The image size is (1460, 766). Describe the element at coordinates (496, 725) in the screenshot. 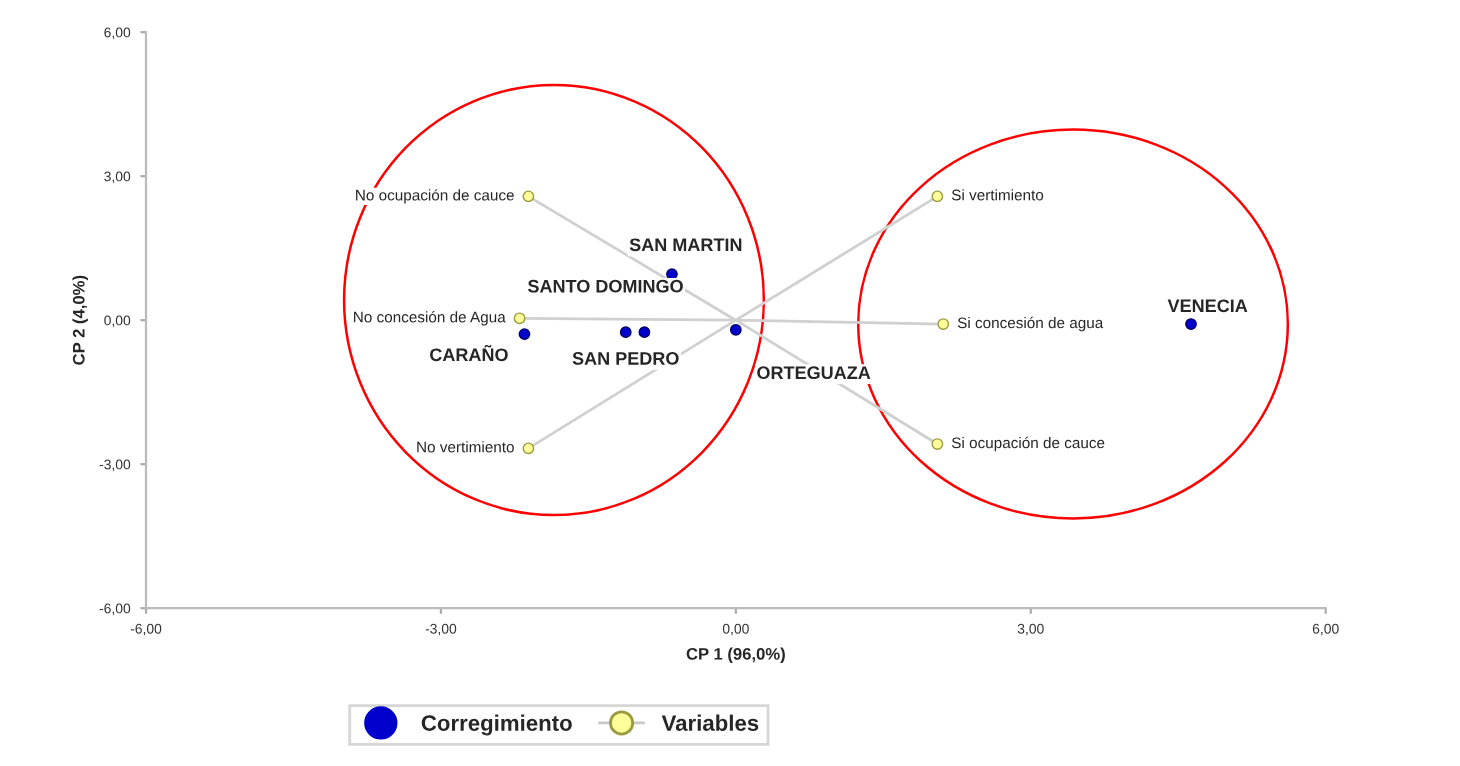

I see `legend-label: Corregimiento` at that location.